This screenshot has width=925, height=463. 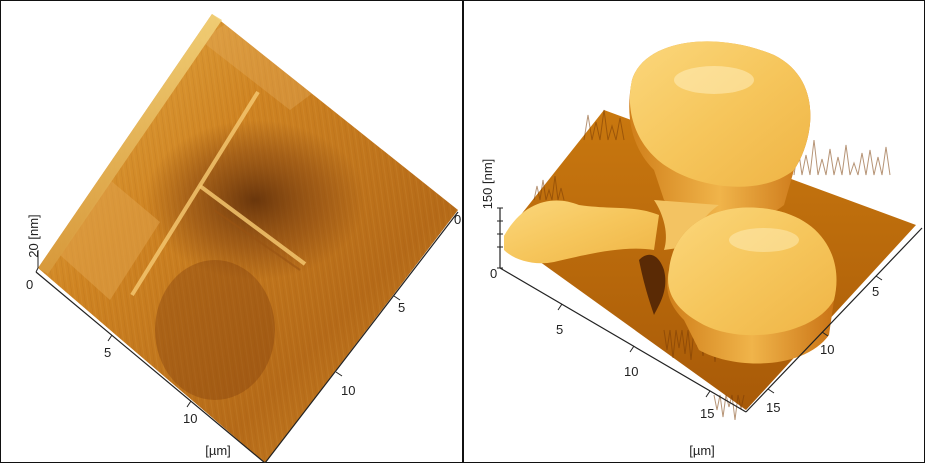 I want to click on y-tick-label: 15, so click(x=773, y=407).